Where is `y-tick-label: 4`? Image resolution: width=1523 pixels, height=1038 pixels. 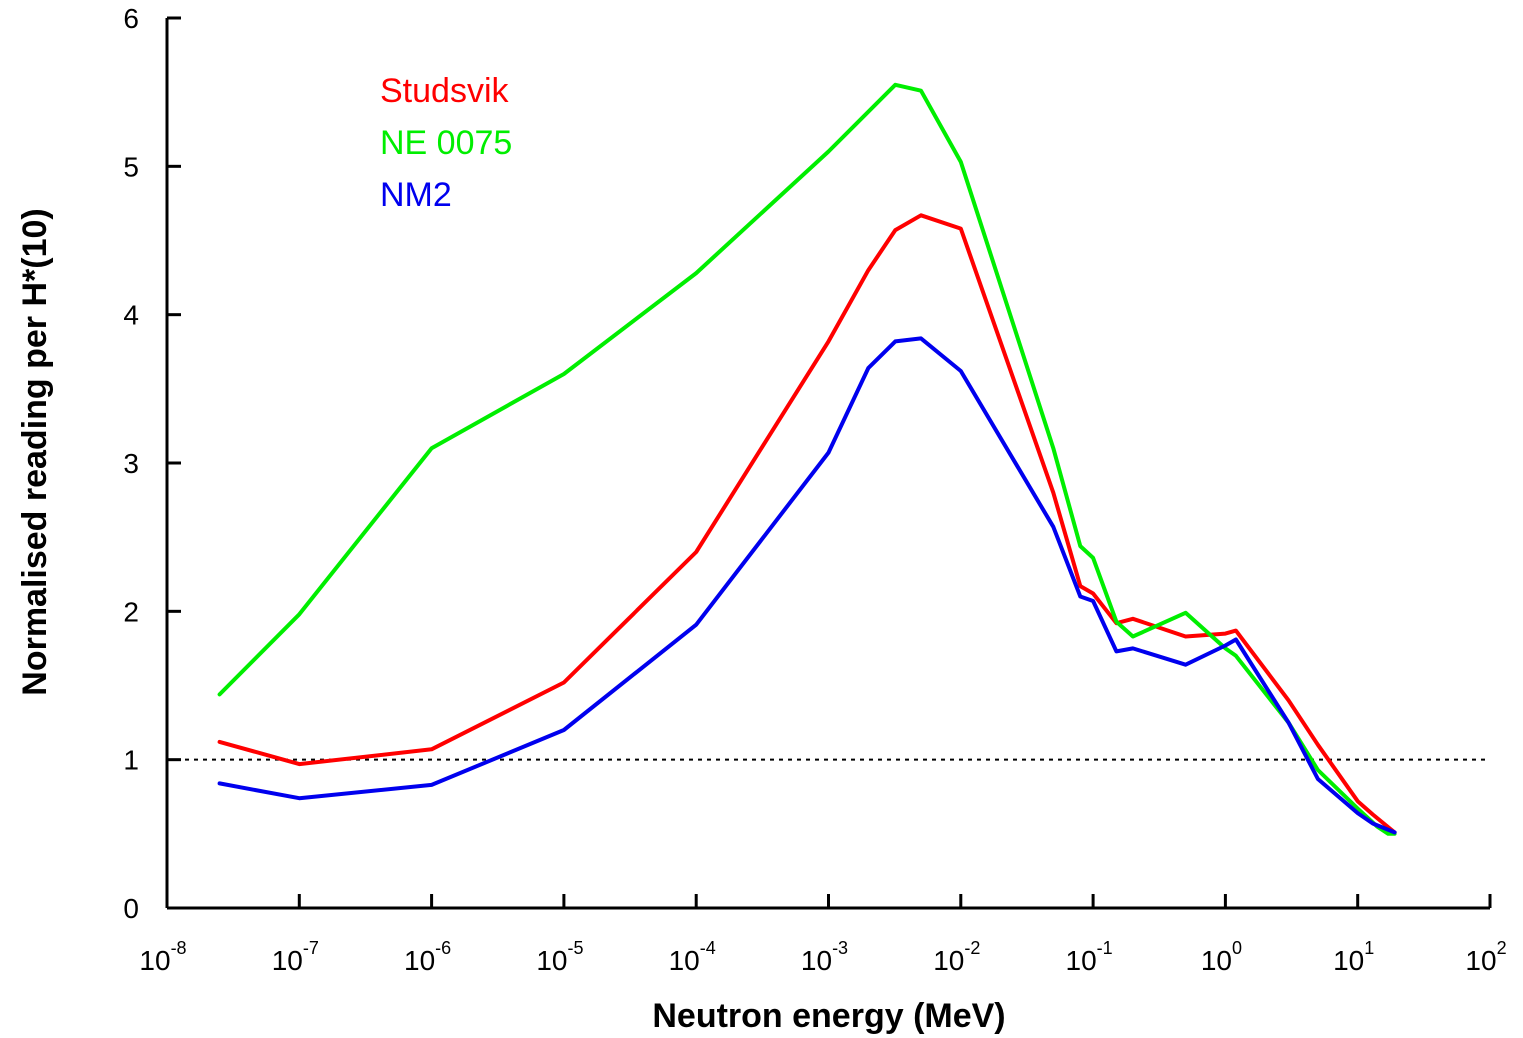 y-tick-label: 4 is located at coordinates (131, 315).